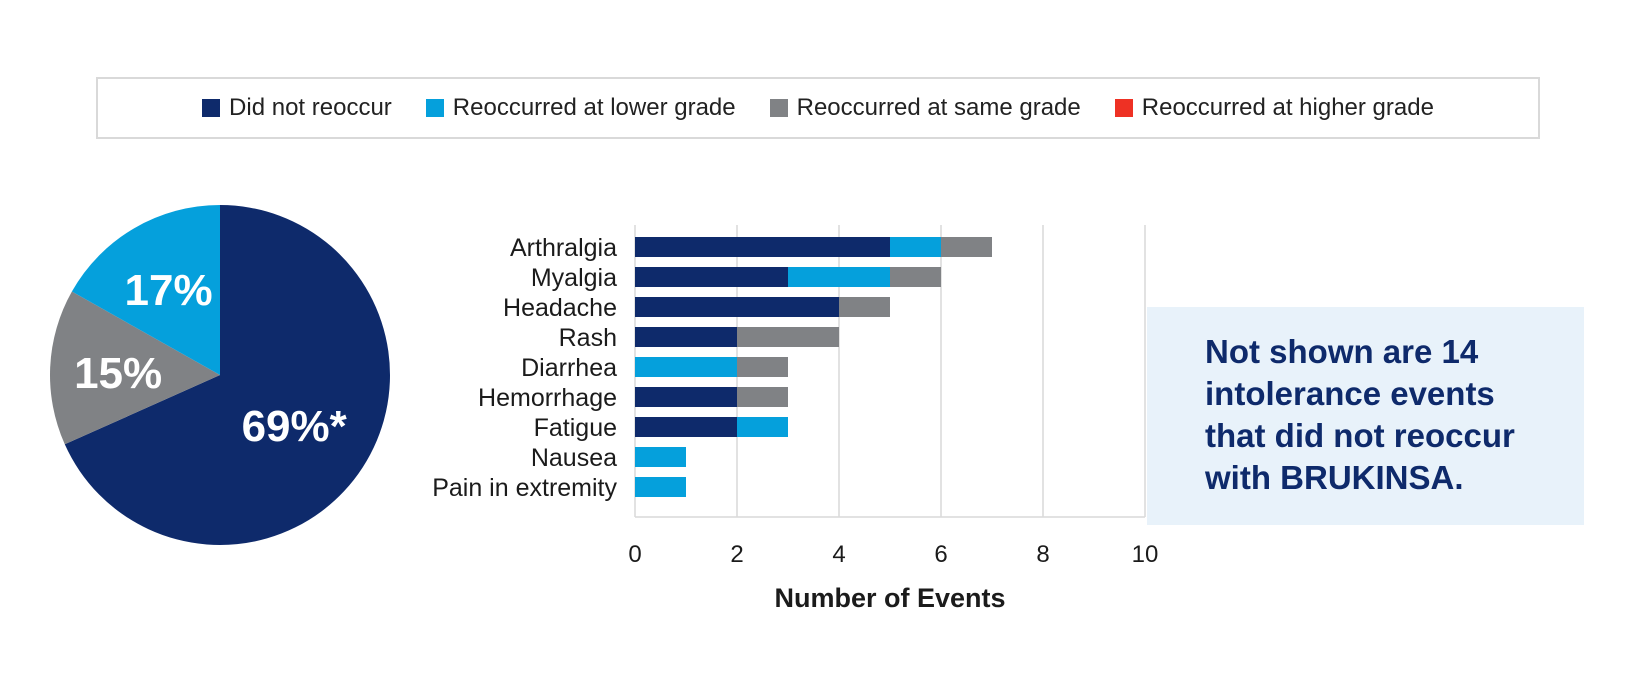 The image size is (1629, 691). I want to click on note-line: Not shown are 14, so click(1342, 351).